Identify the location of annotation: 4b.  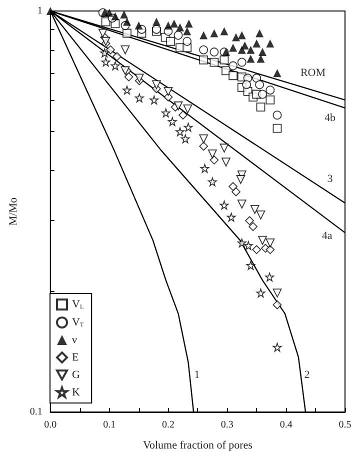
(330, 118).